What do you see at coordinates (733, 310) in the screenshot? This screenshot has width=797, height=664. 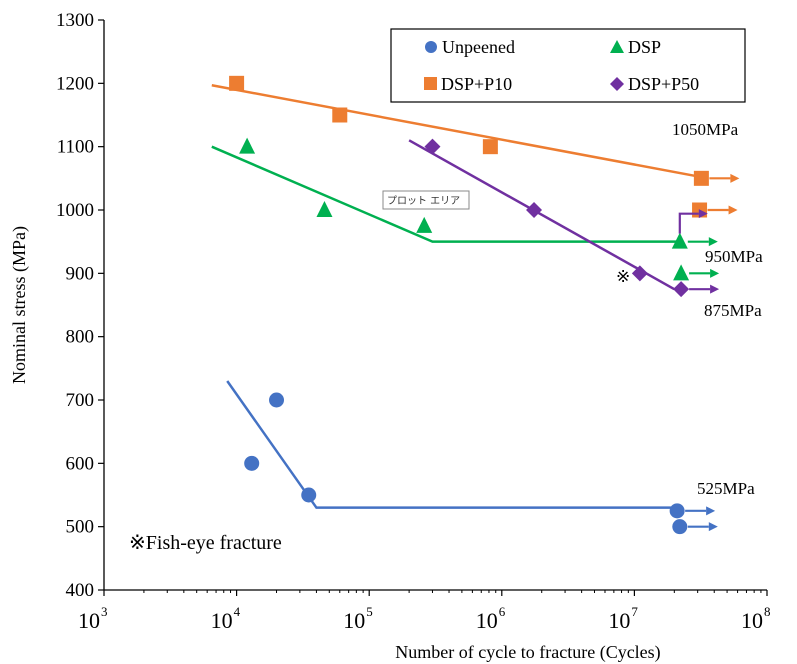 I see `annotation-875mpa: 875MPa` at bounding box center [733, 310].